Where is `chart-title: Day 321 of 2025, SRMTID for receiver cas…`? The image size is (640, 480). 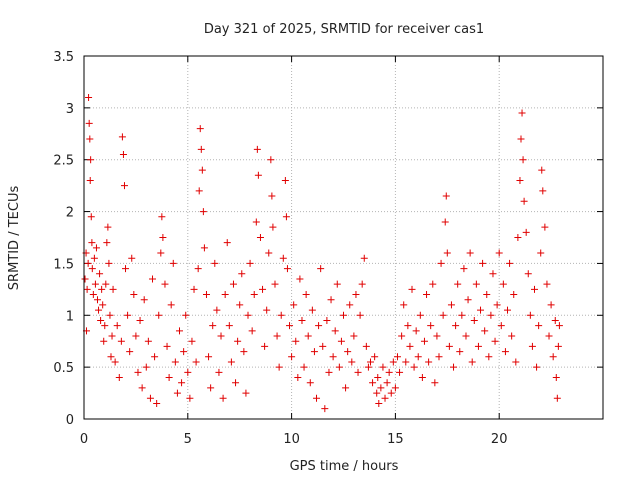
chart-title: Day 321 of 2025, SRMTID for receiver cas… is located at coordinates (344, 29).